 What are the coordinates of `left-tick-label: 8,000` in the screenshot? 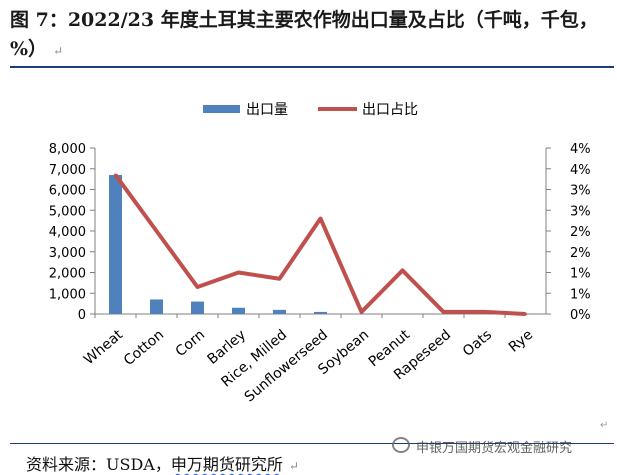 It's located at (67, 149).